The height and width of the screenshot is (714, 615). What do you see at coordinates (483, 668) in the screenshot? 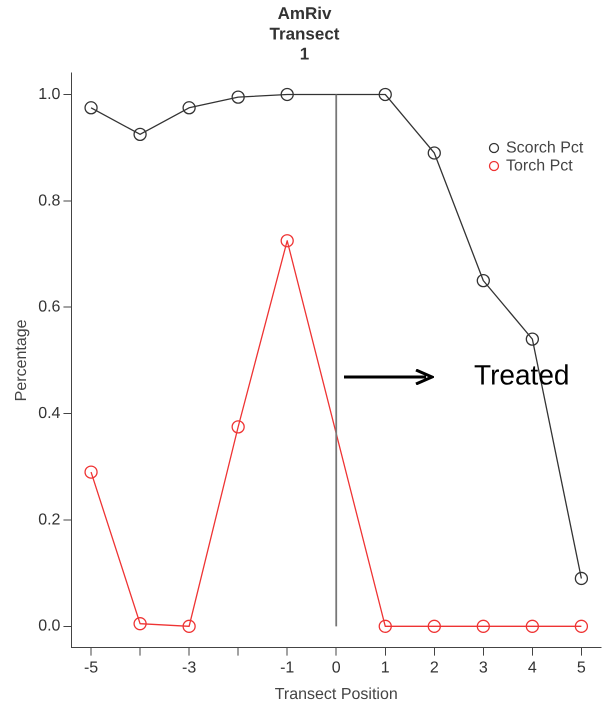
I see `x-tick-label: 3` at bounding box center [483, 668].